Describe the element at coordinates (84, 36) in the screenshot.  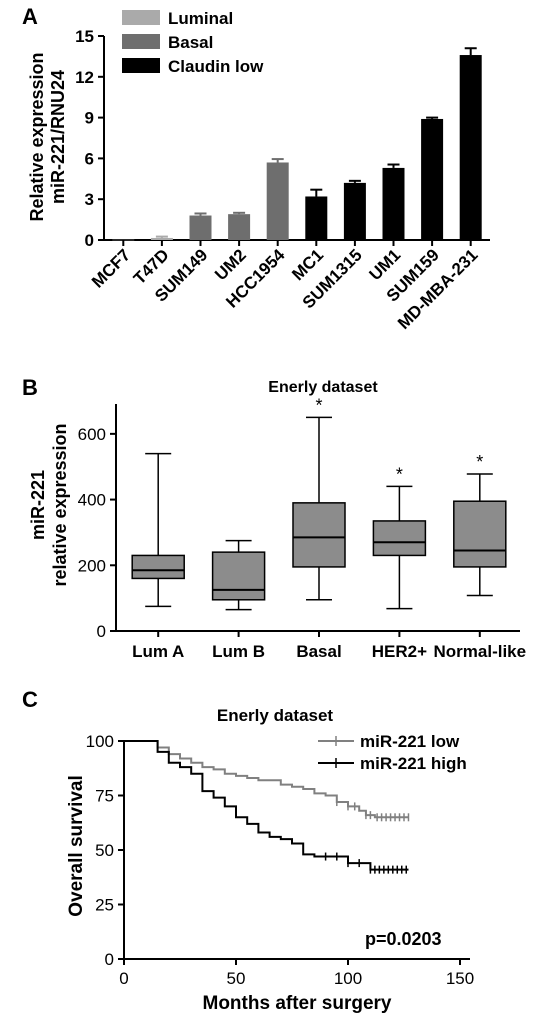
I see `y-tick-label: 15` at that location.